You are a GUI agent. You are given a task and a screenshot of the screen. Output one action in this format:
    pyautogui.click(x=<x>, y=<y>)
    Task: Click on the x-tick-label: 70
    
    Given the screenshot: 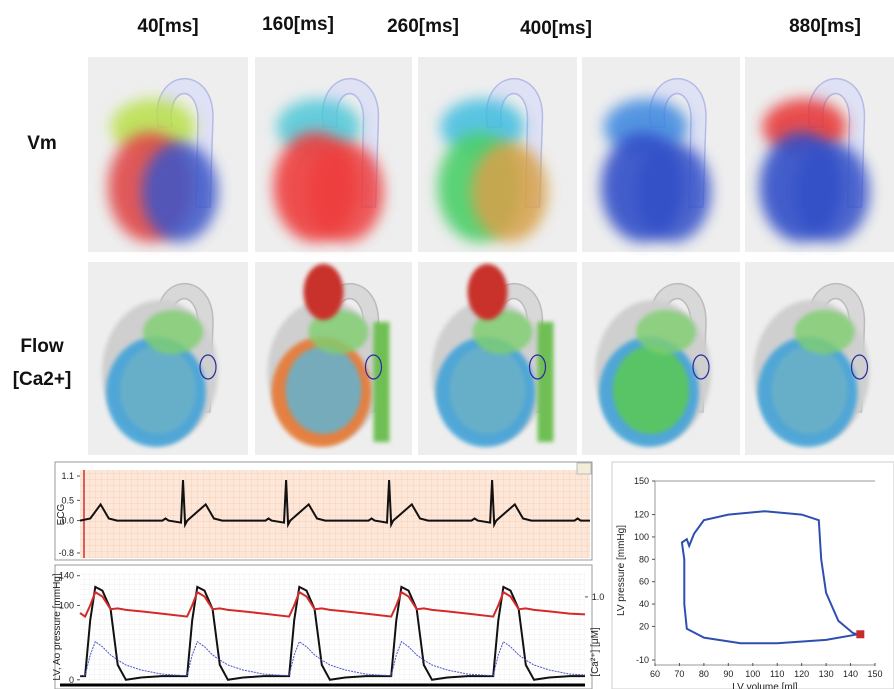 What is the action you would take?
    pyautogui.click(x=679, y=674)
    